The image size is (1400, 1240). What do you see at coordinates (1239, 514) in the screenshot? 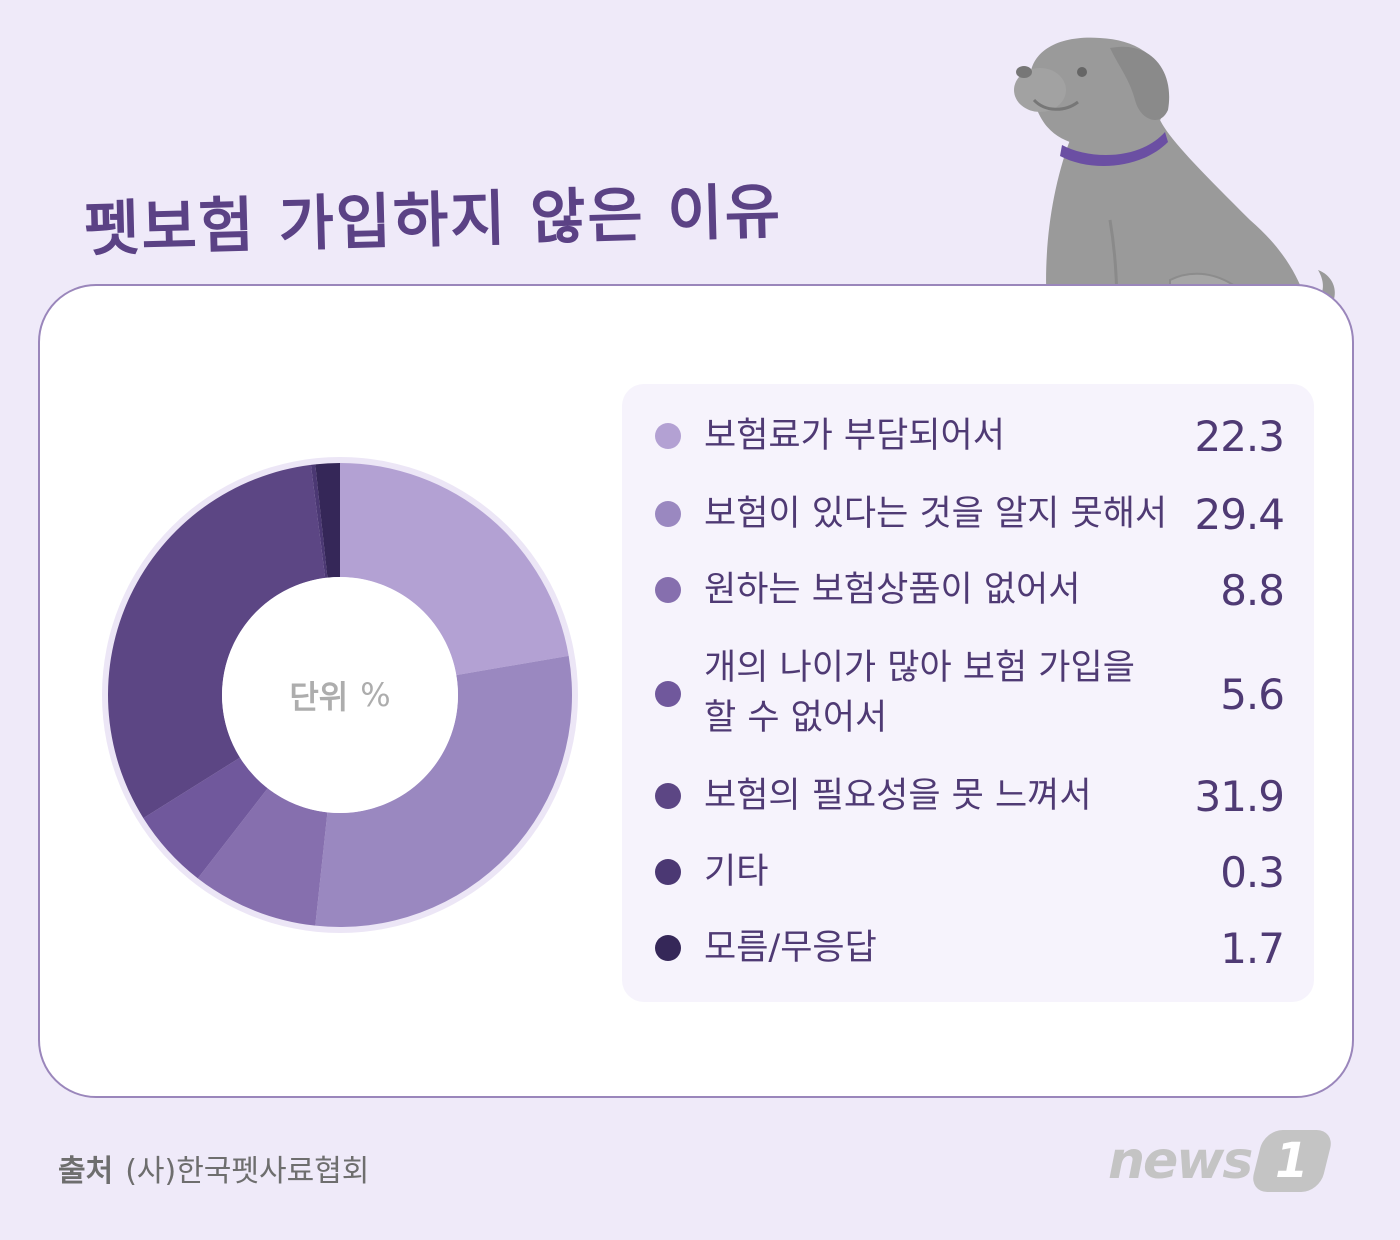
I see `legend-value: 29.4` at bounding box center [1239, 514].